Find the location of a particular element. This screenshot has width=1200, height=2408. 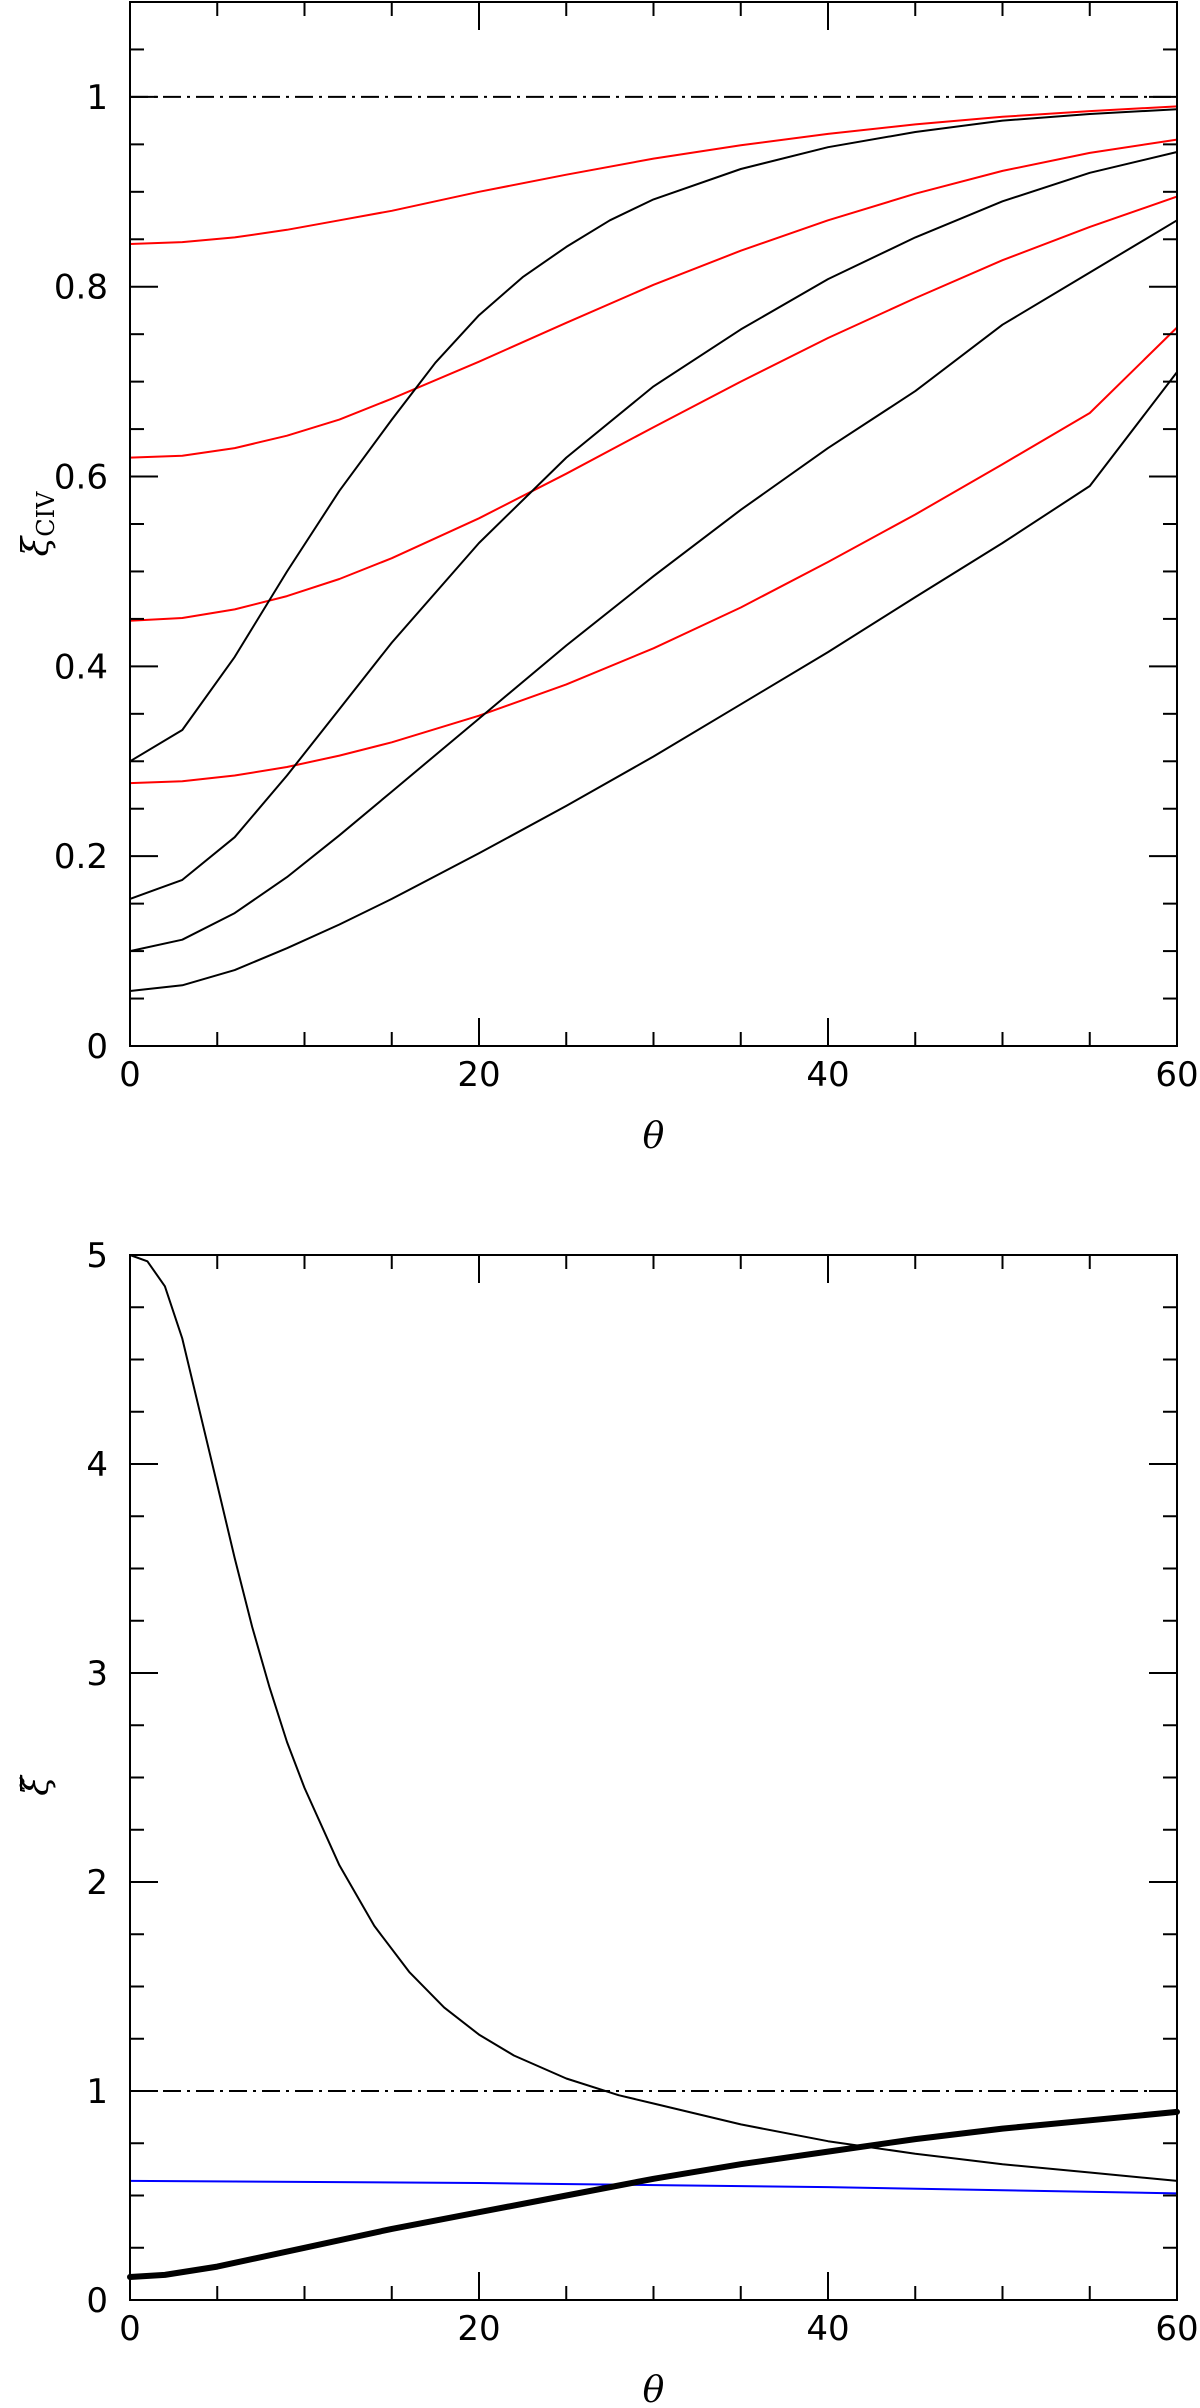

x-tick-label-top: 60 is located at coordinates (1176, 1075).